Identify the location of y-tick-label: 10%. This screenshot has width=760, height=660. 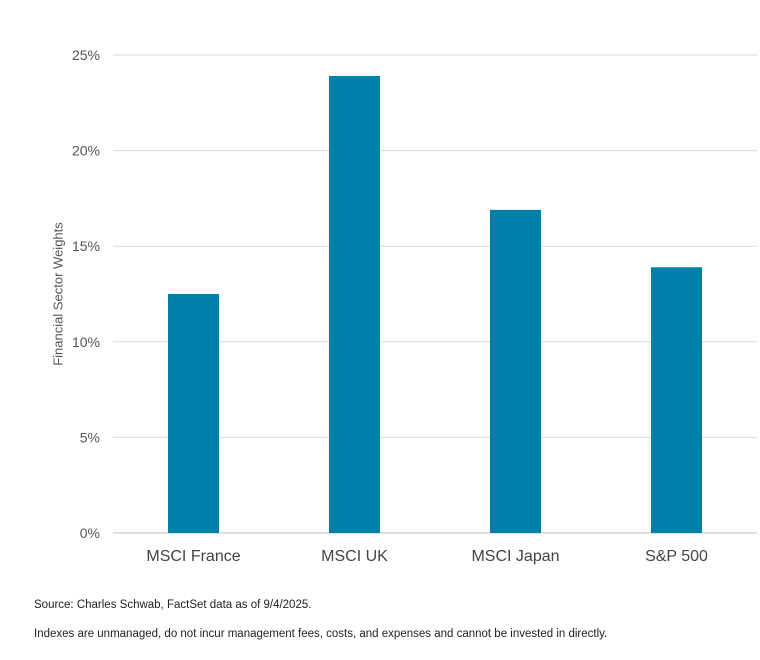
(86, 342).